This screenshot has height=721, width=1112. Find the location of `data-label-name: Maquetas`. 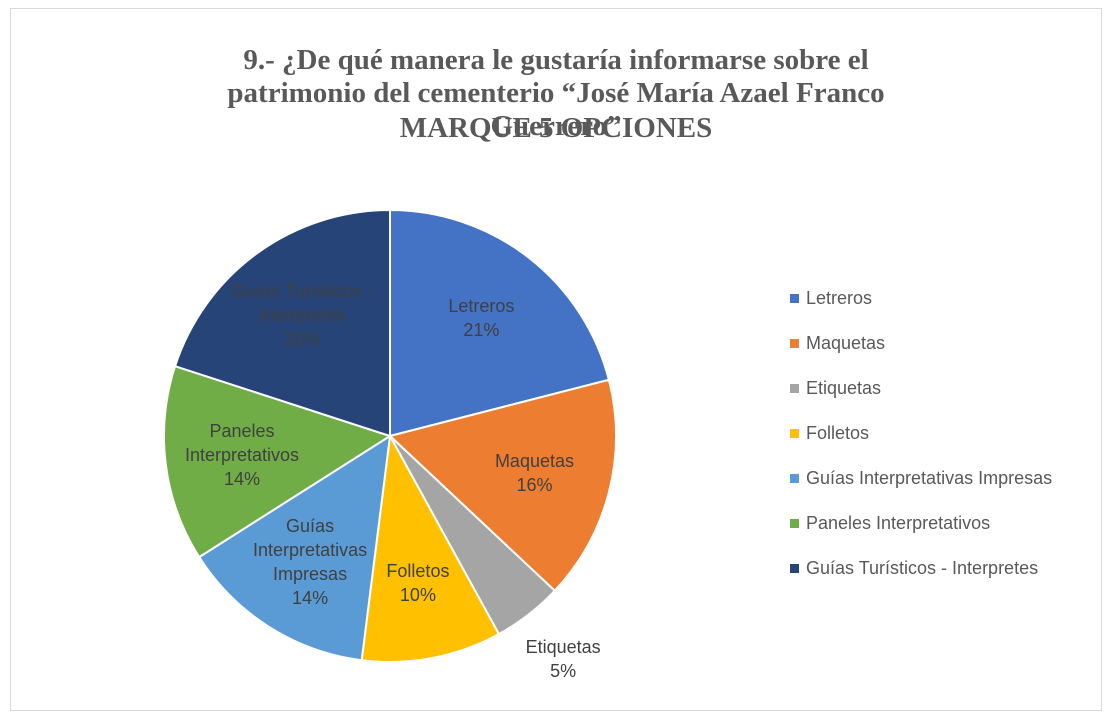

data-label-name: Maquetas is located at coordinates (534, 461).